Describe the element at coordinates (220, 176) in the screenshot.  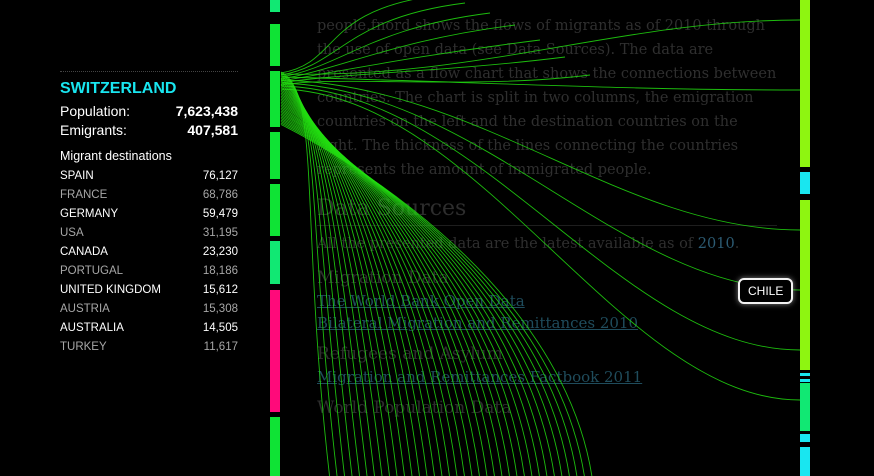
I see `destination-value: 76,127` at that location.